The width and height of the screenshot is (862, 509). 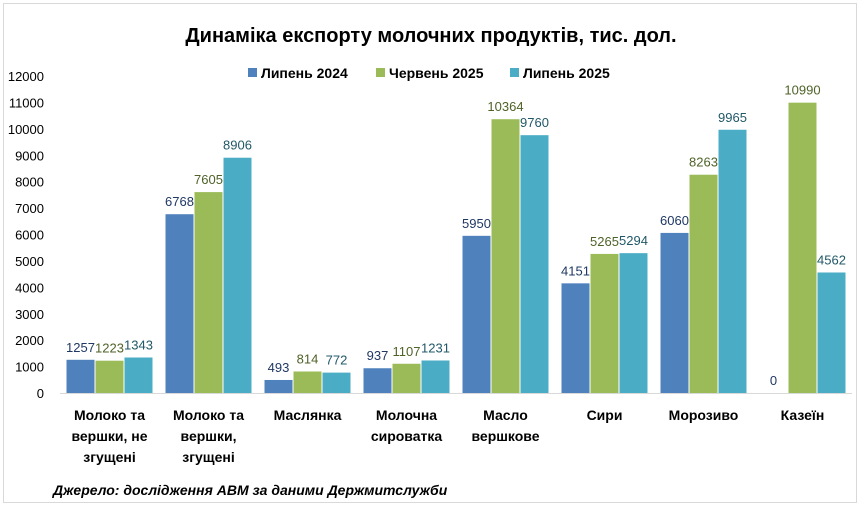 What do you see at coordinates (109, 348) in the screenshot?
I see `data-label: 1223` at bounding box center [109, 348].